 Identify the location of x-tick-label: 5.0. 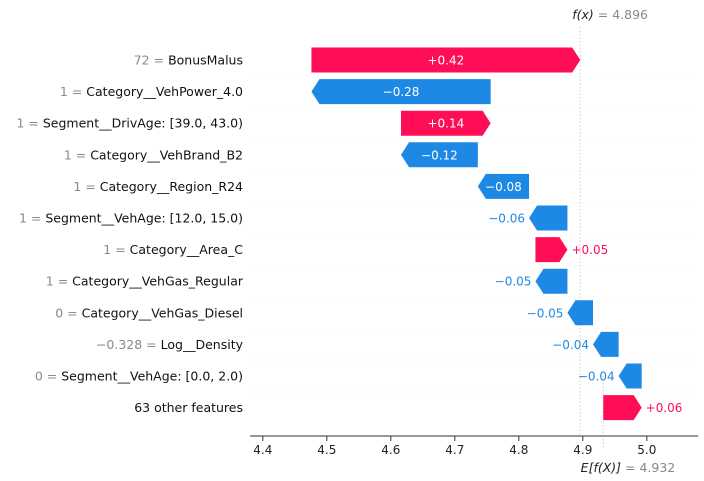
(646, 450).